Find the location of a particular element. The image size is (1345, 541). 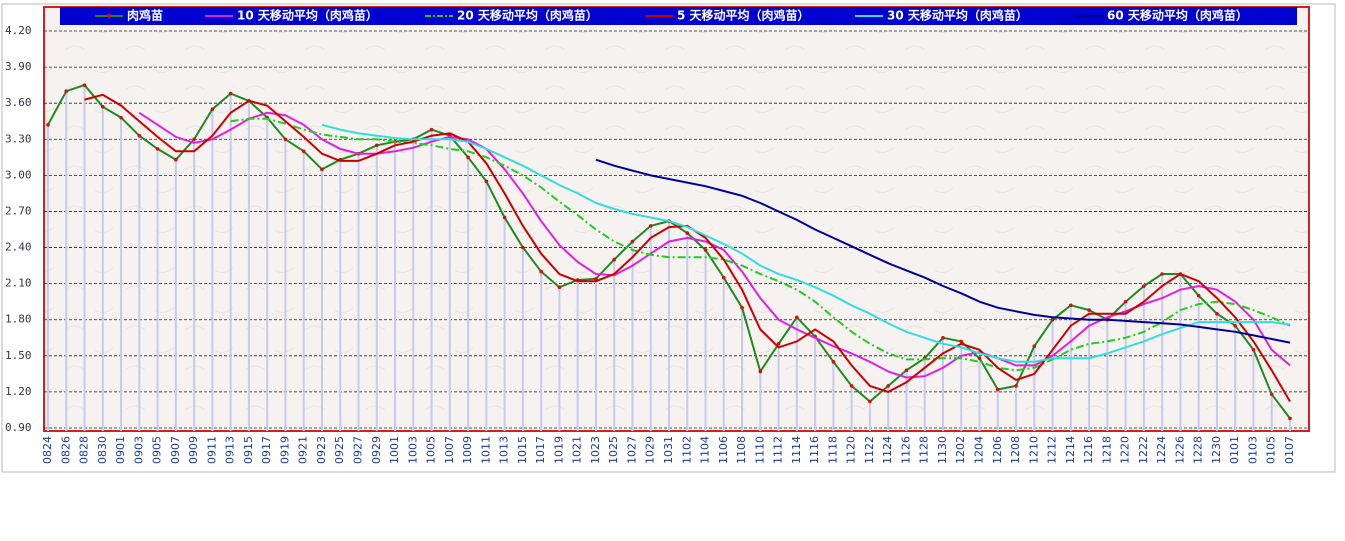

y-tick-label: 3.90 is located at coordinates (18, 66).